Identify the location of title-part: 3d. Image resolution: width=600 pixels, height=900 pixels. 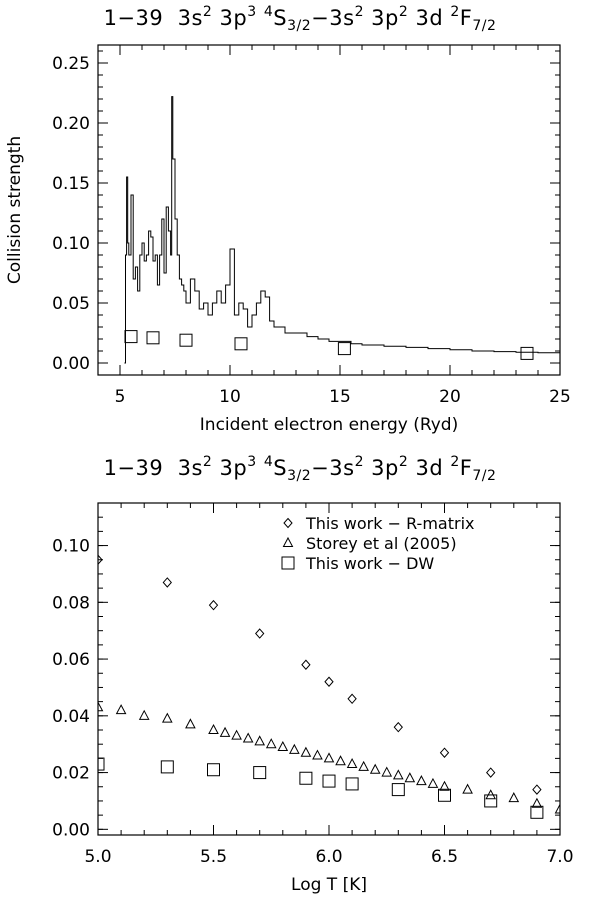
(429, 18).